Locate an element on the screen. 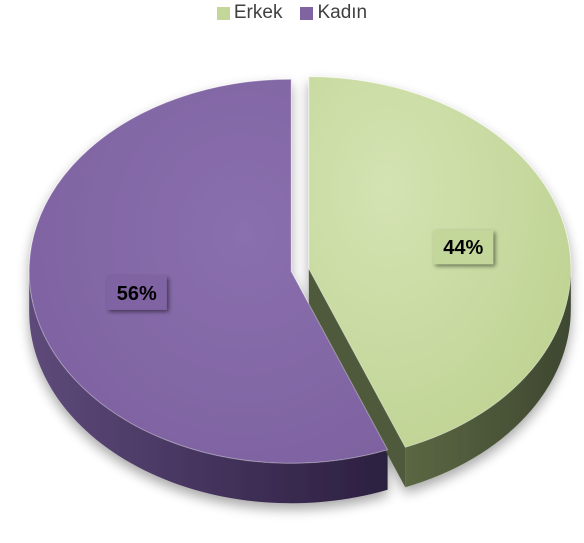 This screenshot has height=543, width=584. data-label-box-kadin is located at coordinates (136, 292).